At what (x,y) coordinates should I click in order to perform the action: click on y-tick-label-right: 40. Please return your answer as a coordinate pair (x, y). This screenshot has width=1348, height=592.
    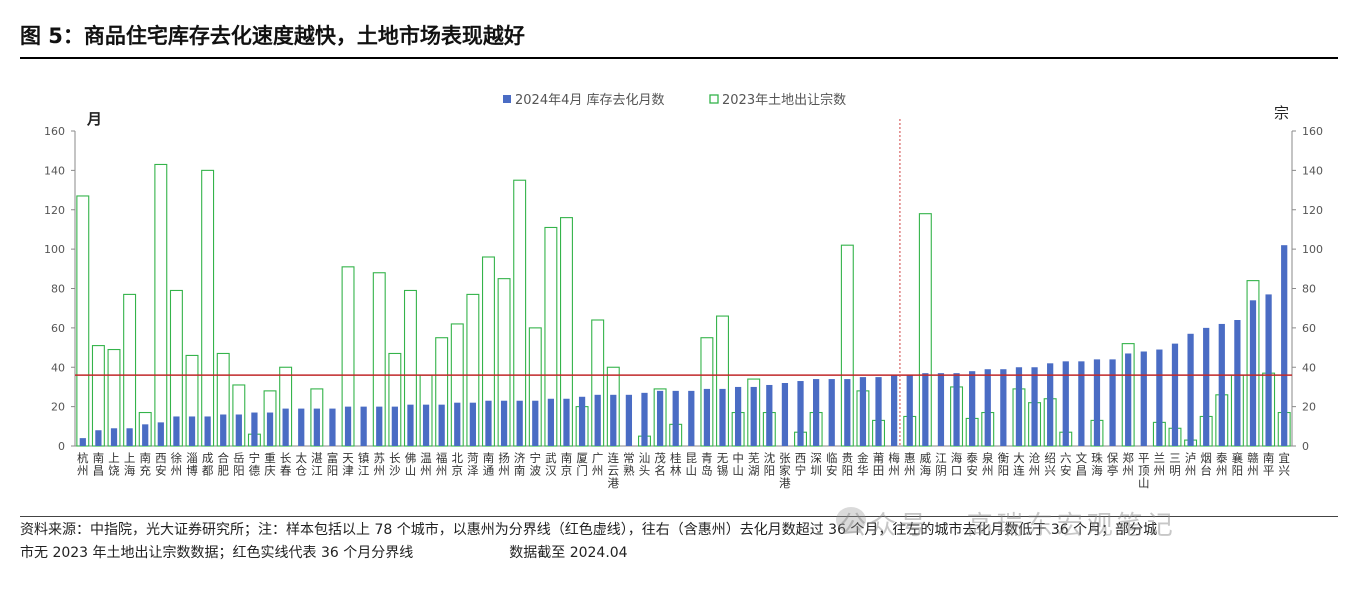
    Looking at the image, I should click on (1309, 367).